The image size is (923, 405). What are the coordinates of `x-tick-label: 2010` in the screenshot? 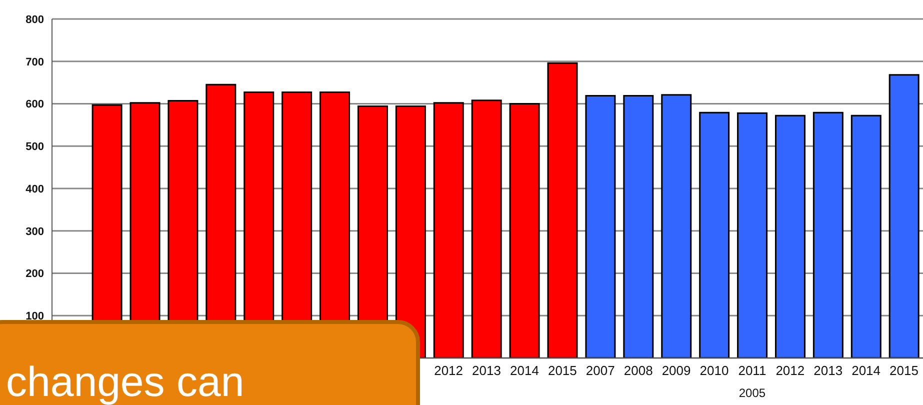 It's located at (714, 370).